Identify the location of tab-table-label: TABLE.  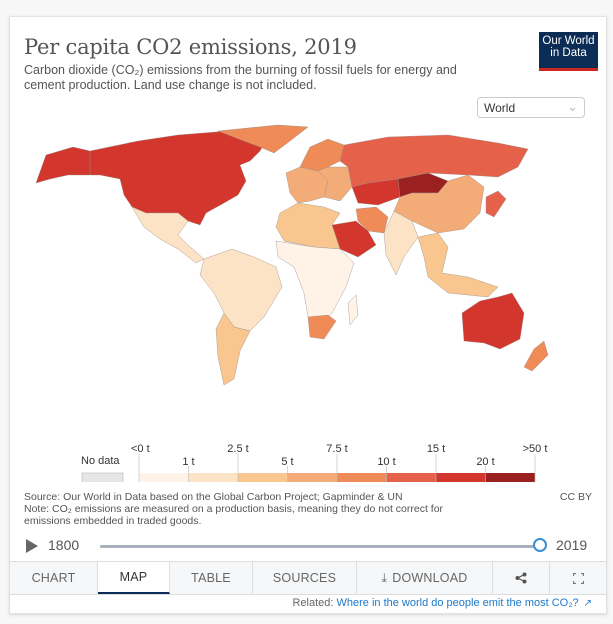
(211, 578).